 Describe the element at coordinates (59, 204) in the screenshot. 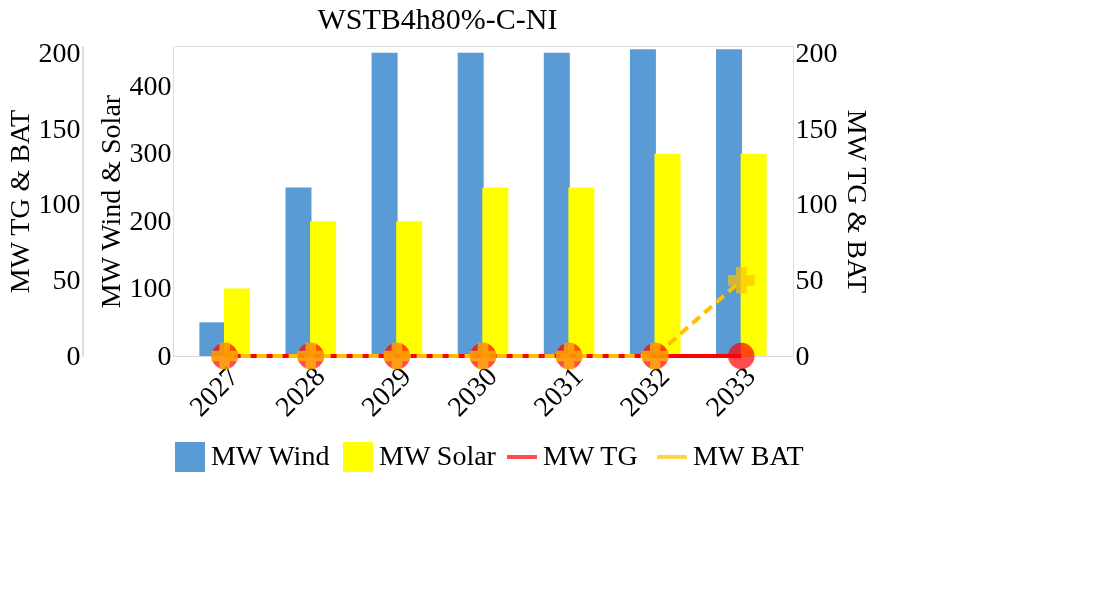

I see `y3-tick-label: 100` at that location.